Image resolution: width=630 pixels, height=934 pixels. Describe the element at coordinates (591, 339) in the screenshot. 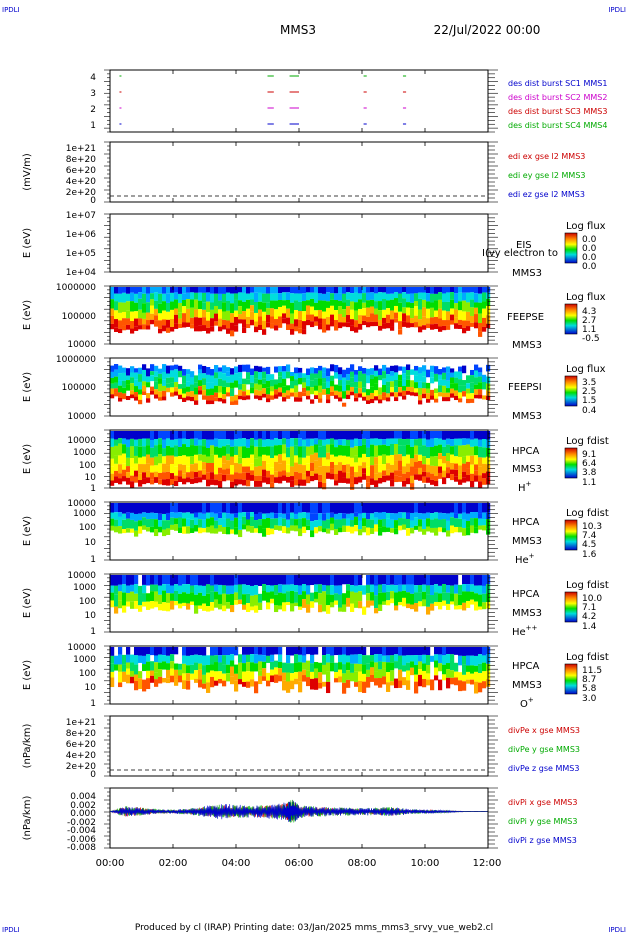

I see `feepse-cbar-3: -0.5` at that location.